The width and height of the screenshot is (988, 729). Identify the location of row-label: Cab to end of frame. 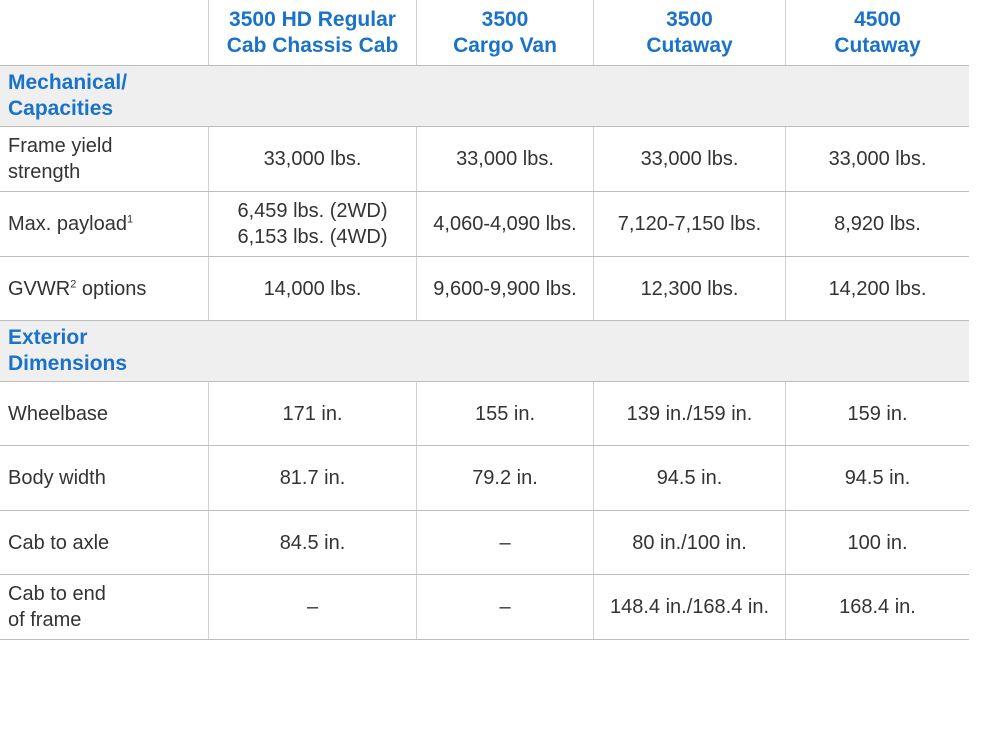
(104, 607).